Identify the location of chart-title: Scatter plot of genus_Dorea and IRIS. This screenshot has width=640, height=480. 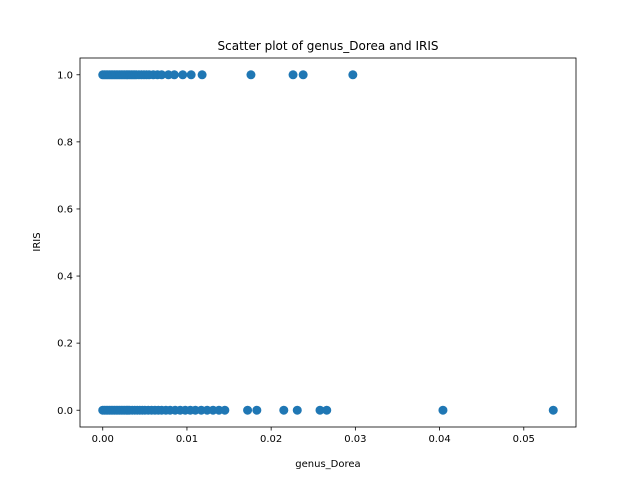
(328, 46).